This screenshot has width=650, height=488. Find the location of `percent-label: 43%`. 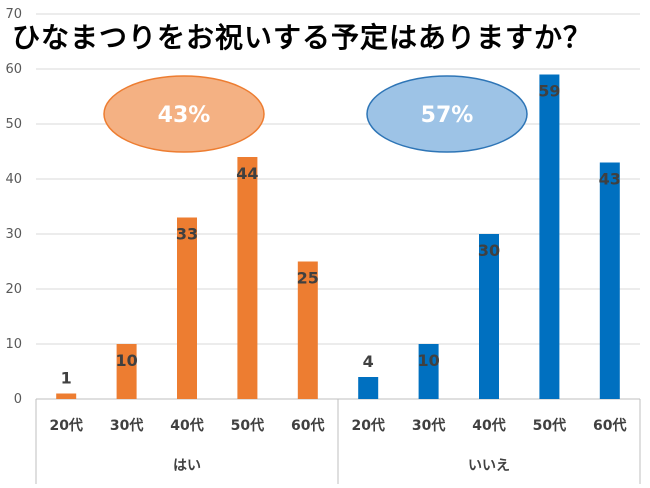

percent-label: 43% is located at coordinates (184, 115).